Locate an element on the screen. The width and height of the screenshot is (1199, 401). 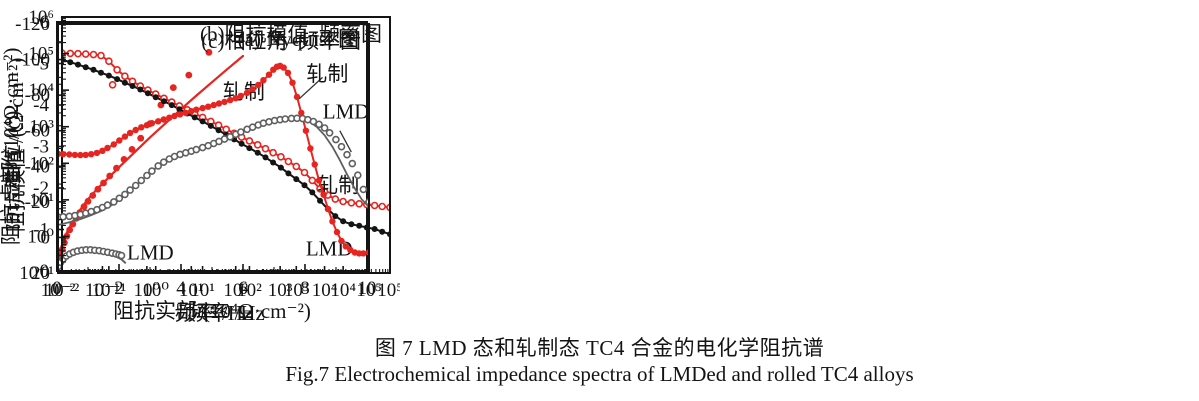
svg-text: -120 is located at coordinates (32, 24).